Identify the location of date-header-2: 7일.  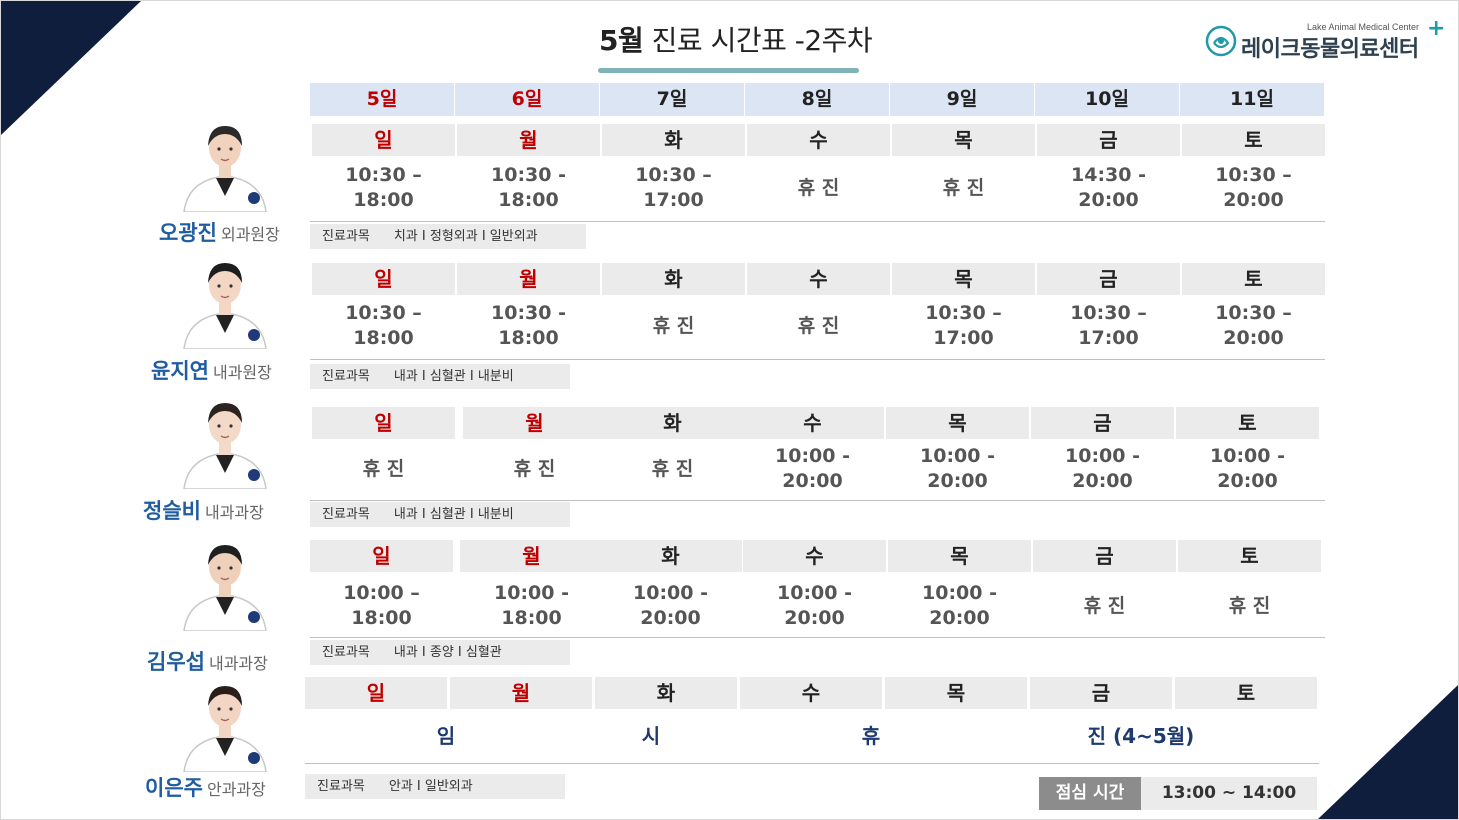
(672, 99).